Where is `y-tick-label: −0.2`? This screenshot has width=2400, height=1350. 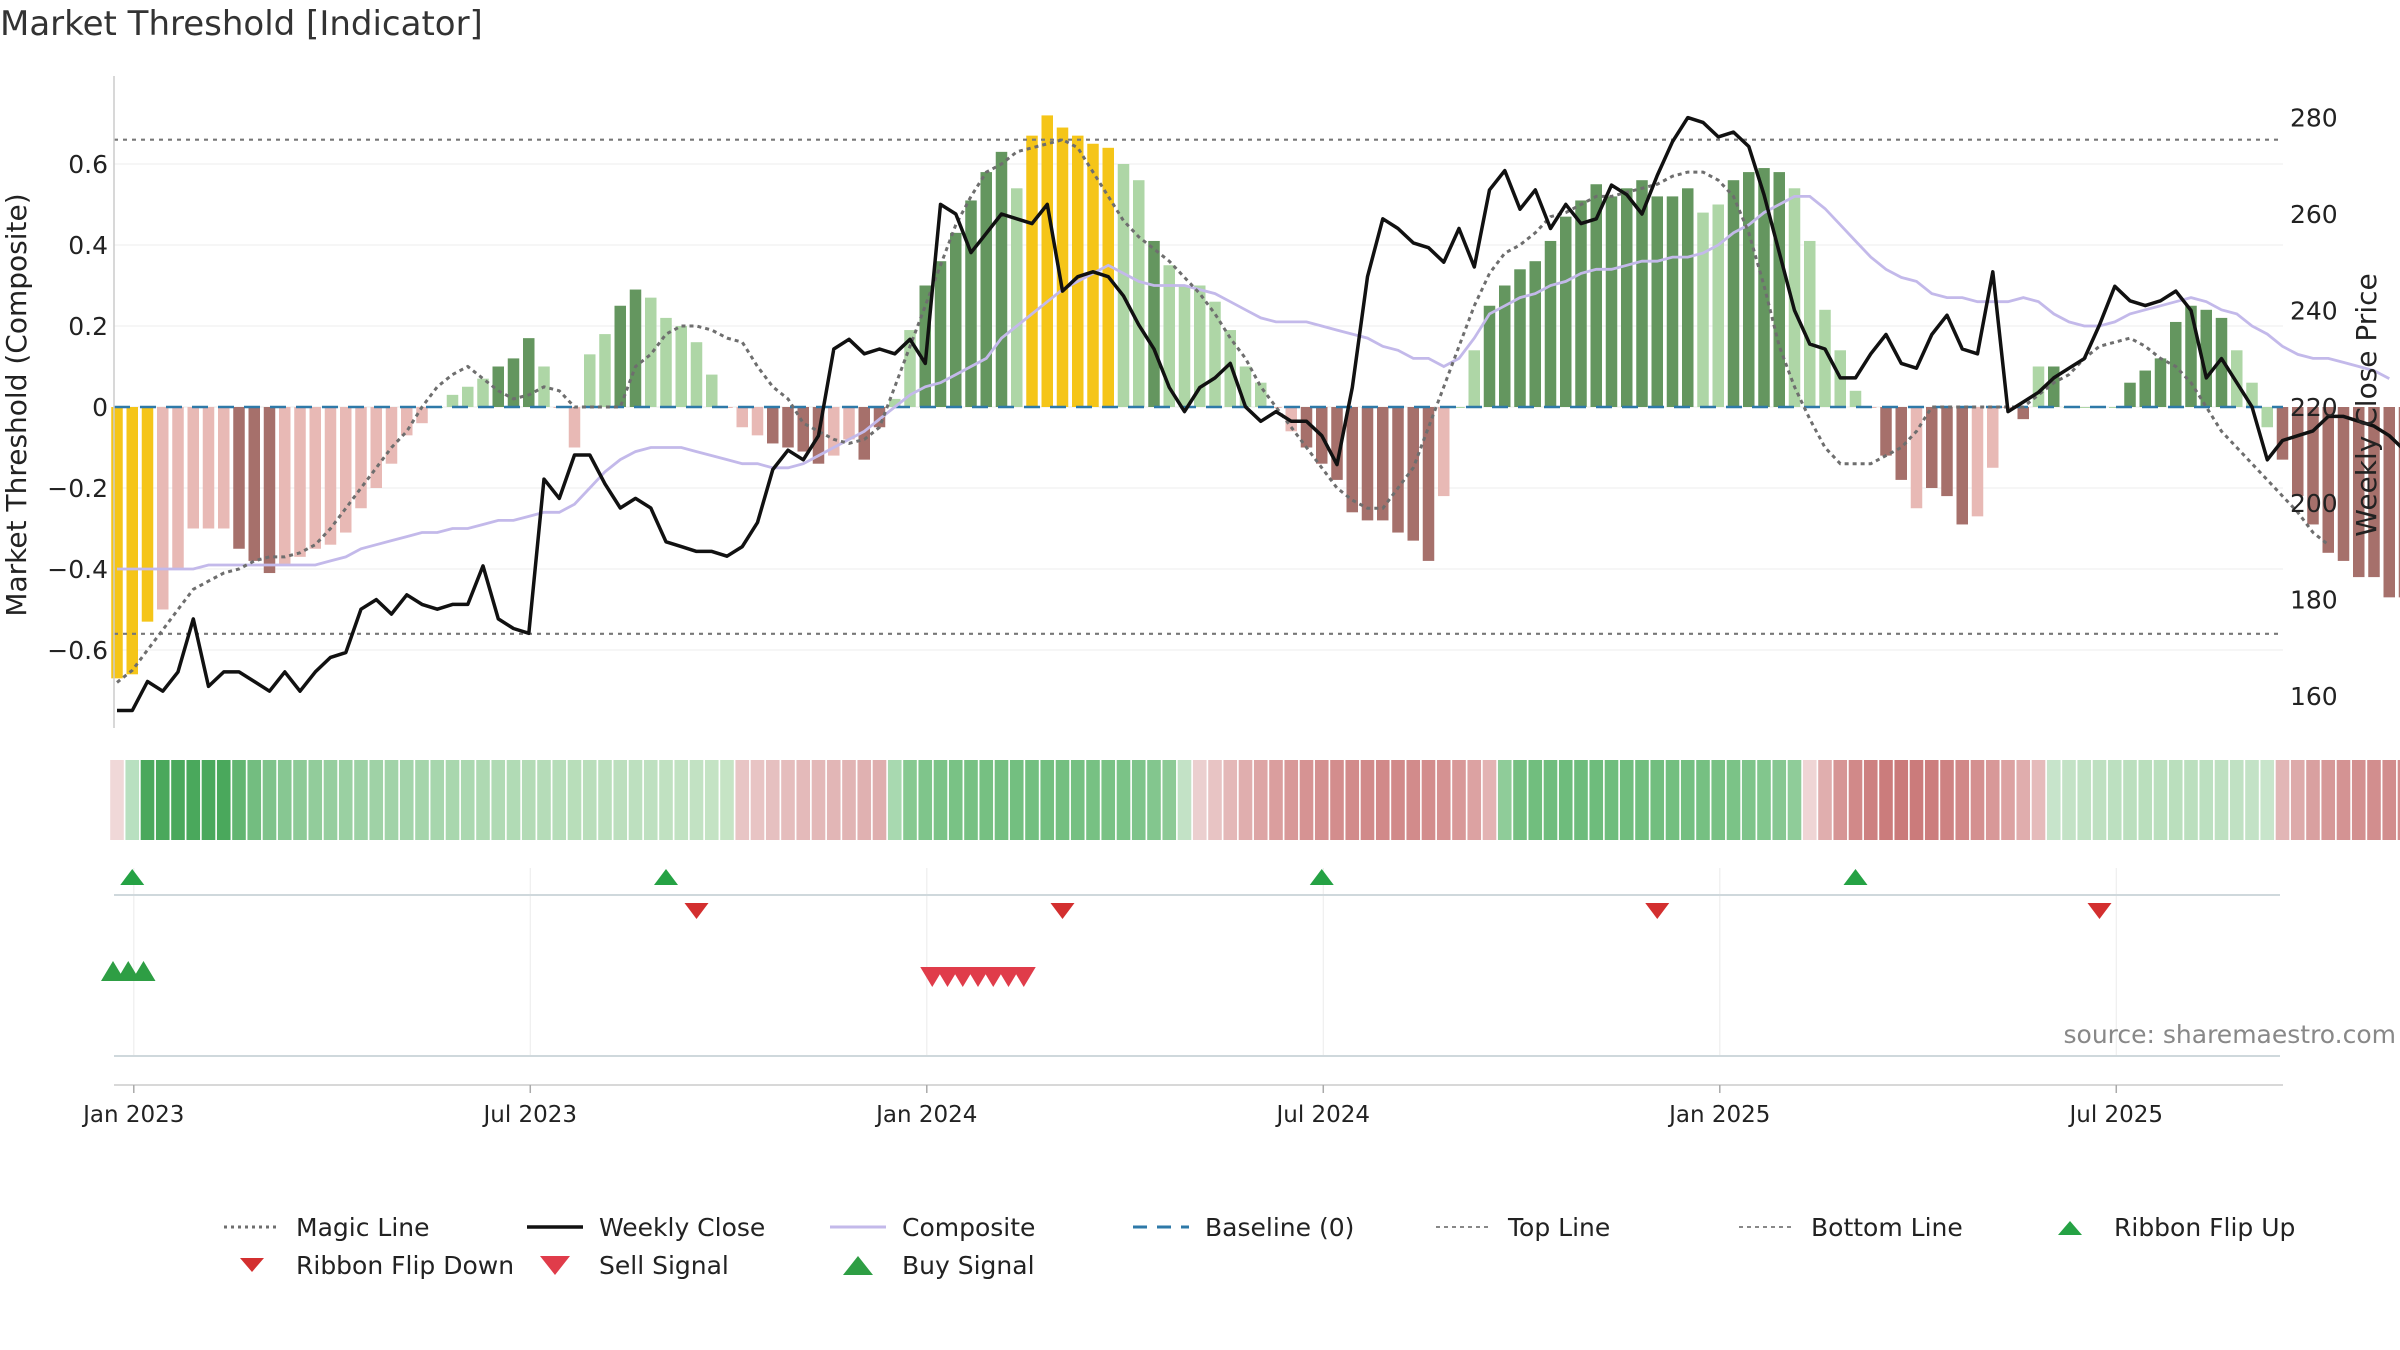
y-tick-label: −0.2 is located at coordinates (77, 488).